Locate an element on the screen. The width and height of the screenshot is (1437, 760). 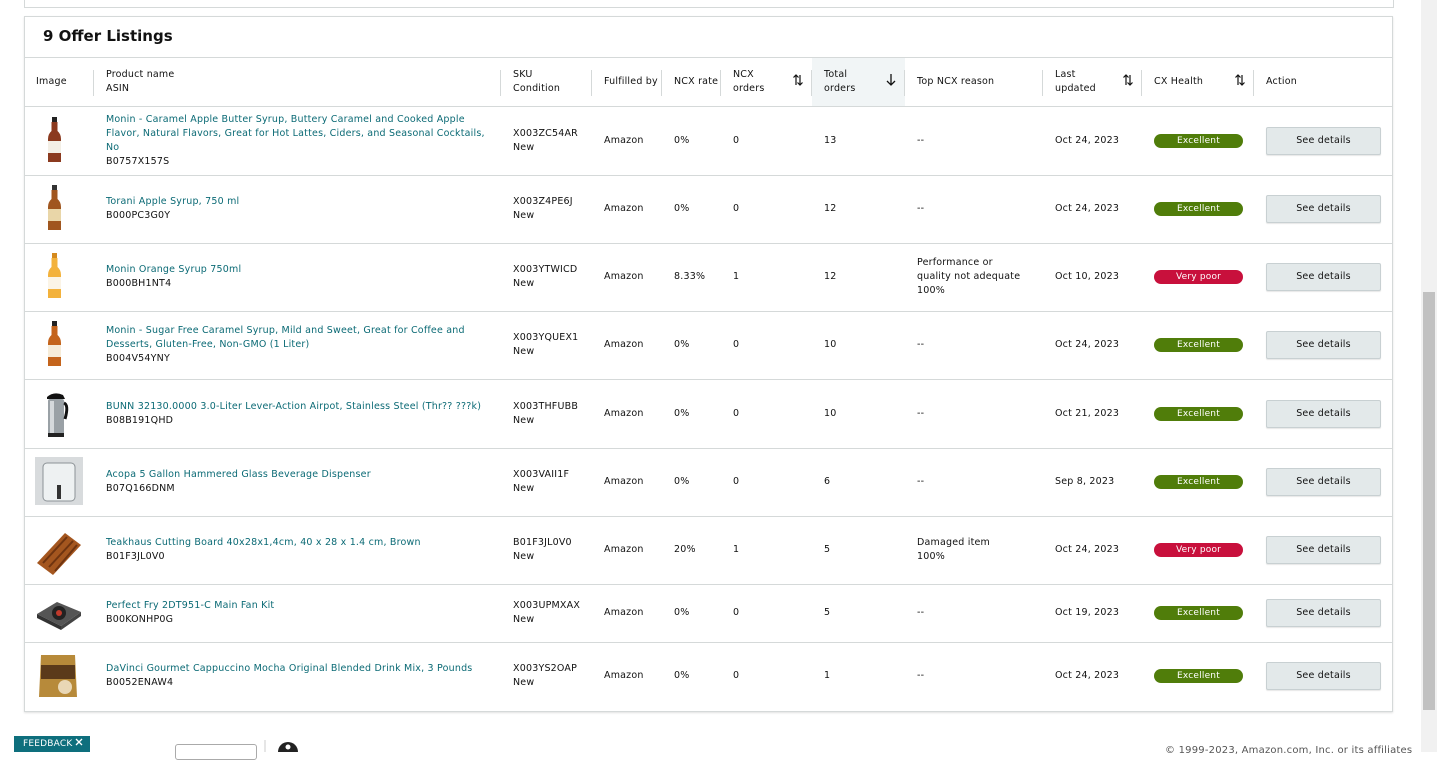
table-cell: X003UPMXAX New is located at coordinates (546, 613).